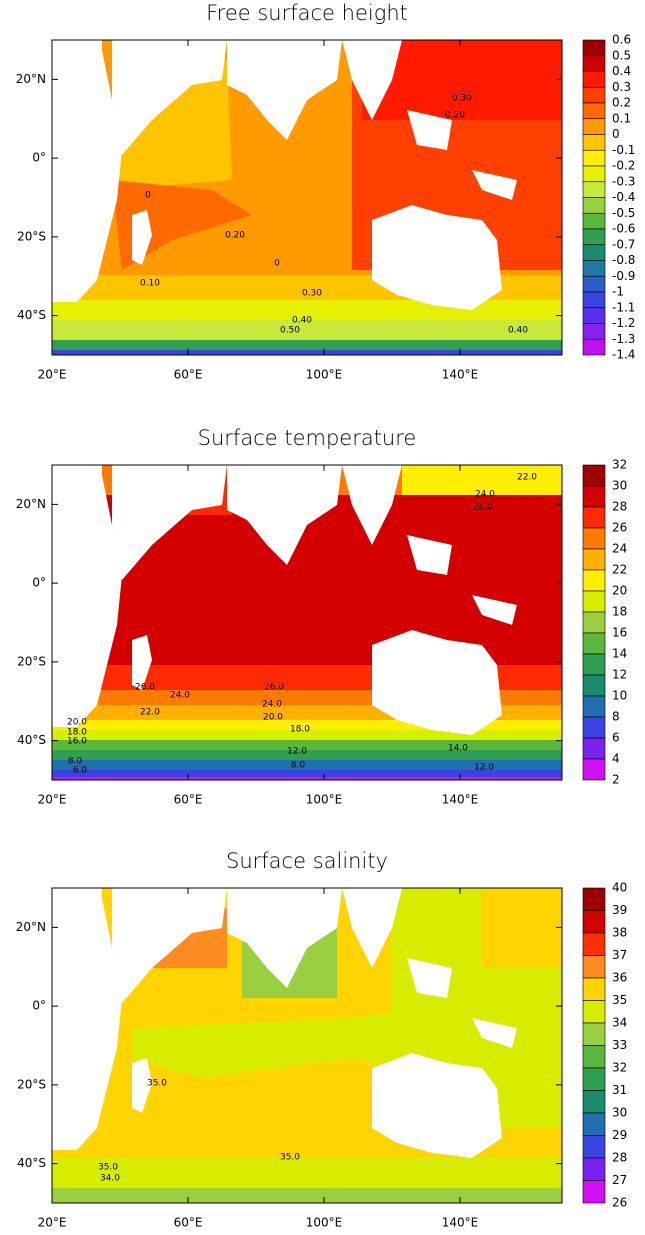 The width and height of the screenshot is (645, 1235). Describe the element at coordinates (621, 71) in the screenshot. I see `colorbar-label: 0.4` at that location.